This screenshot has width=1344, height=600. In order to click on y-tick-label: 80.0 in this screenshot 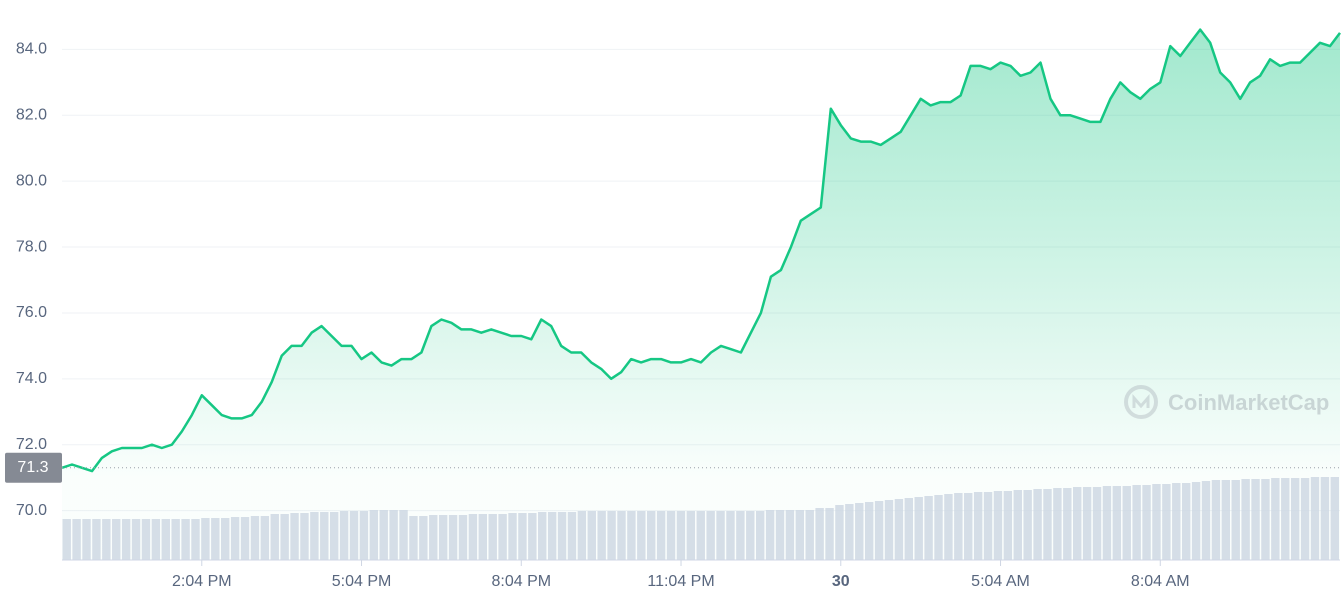, I will do `click(31, 180)`.